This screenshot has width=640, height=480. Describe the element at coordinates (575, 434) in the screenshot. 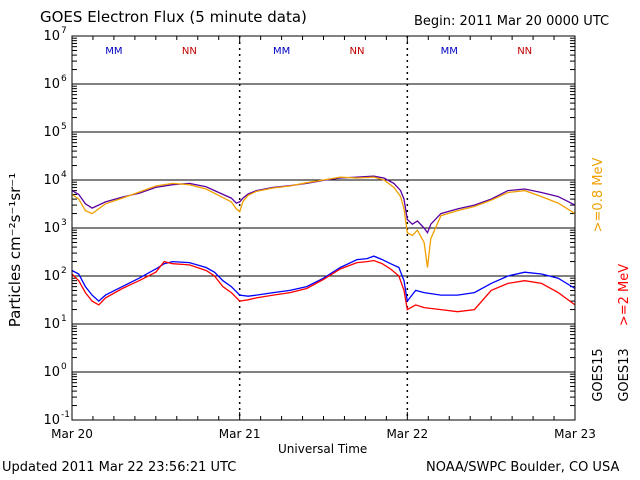

I see `x-tick-label: Mar 23` at that location.